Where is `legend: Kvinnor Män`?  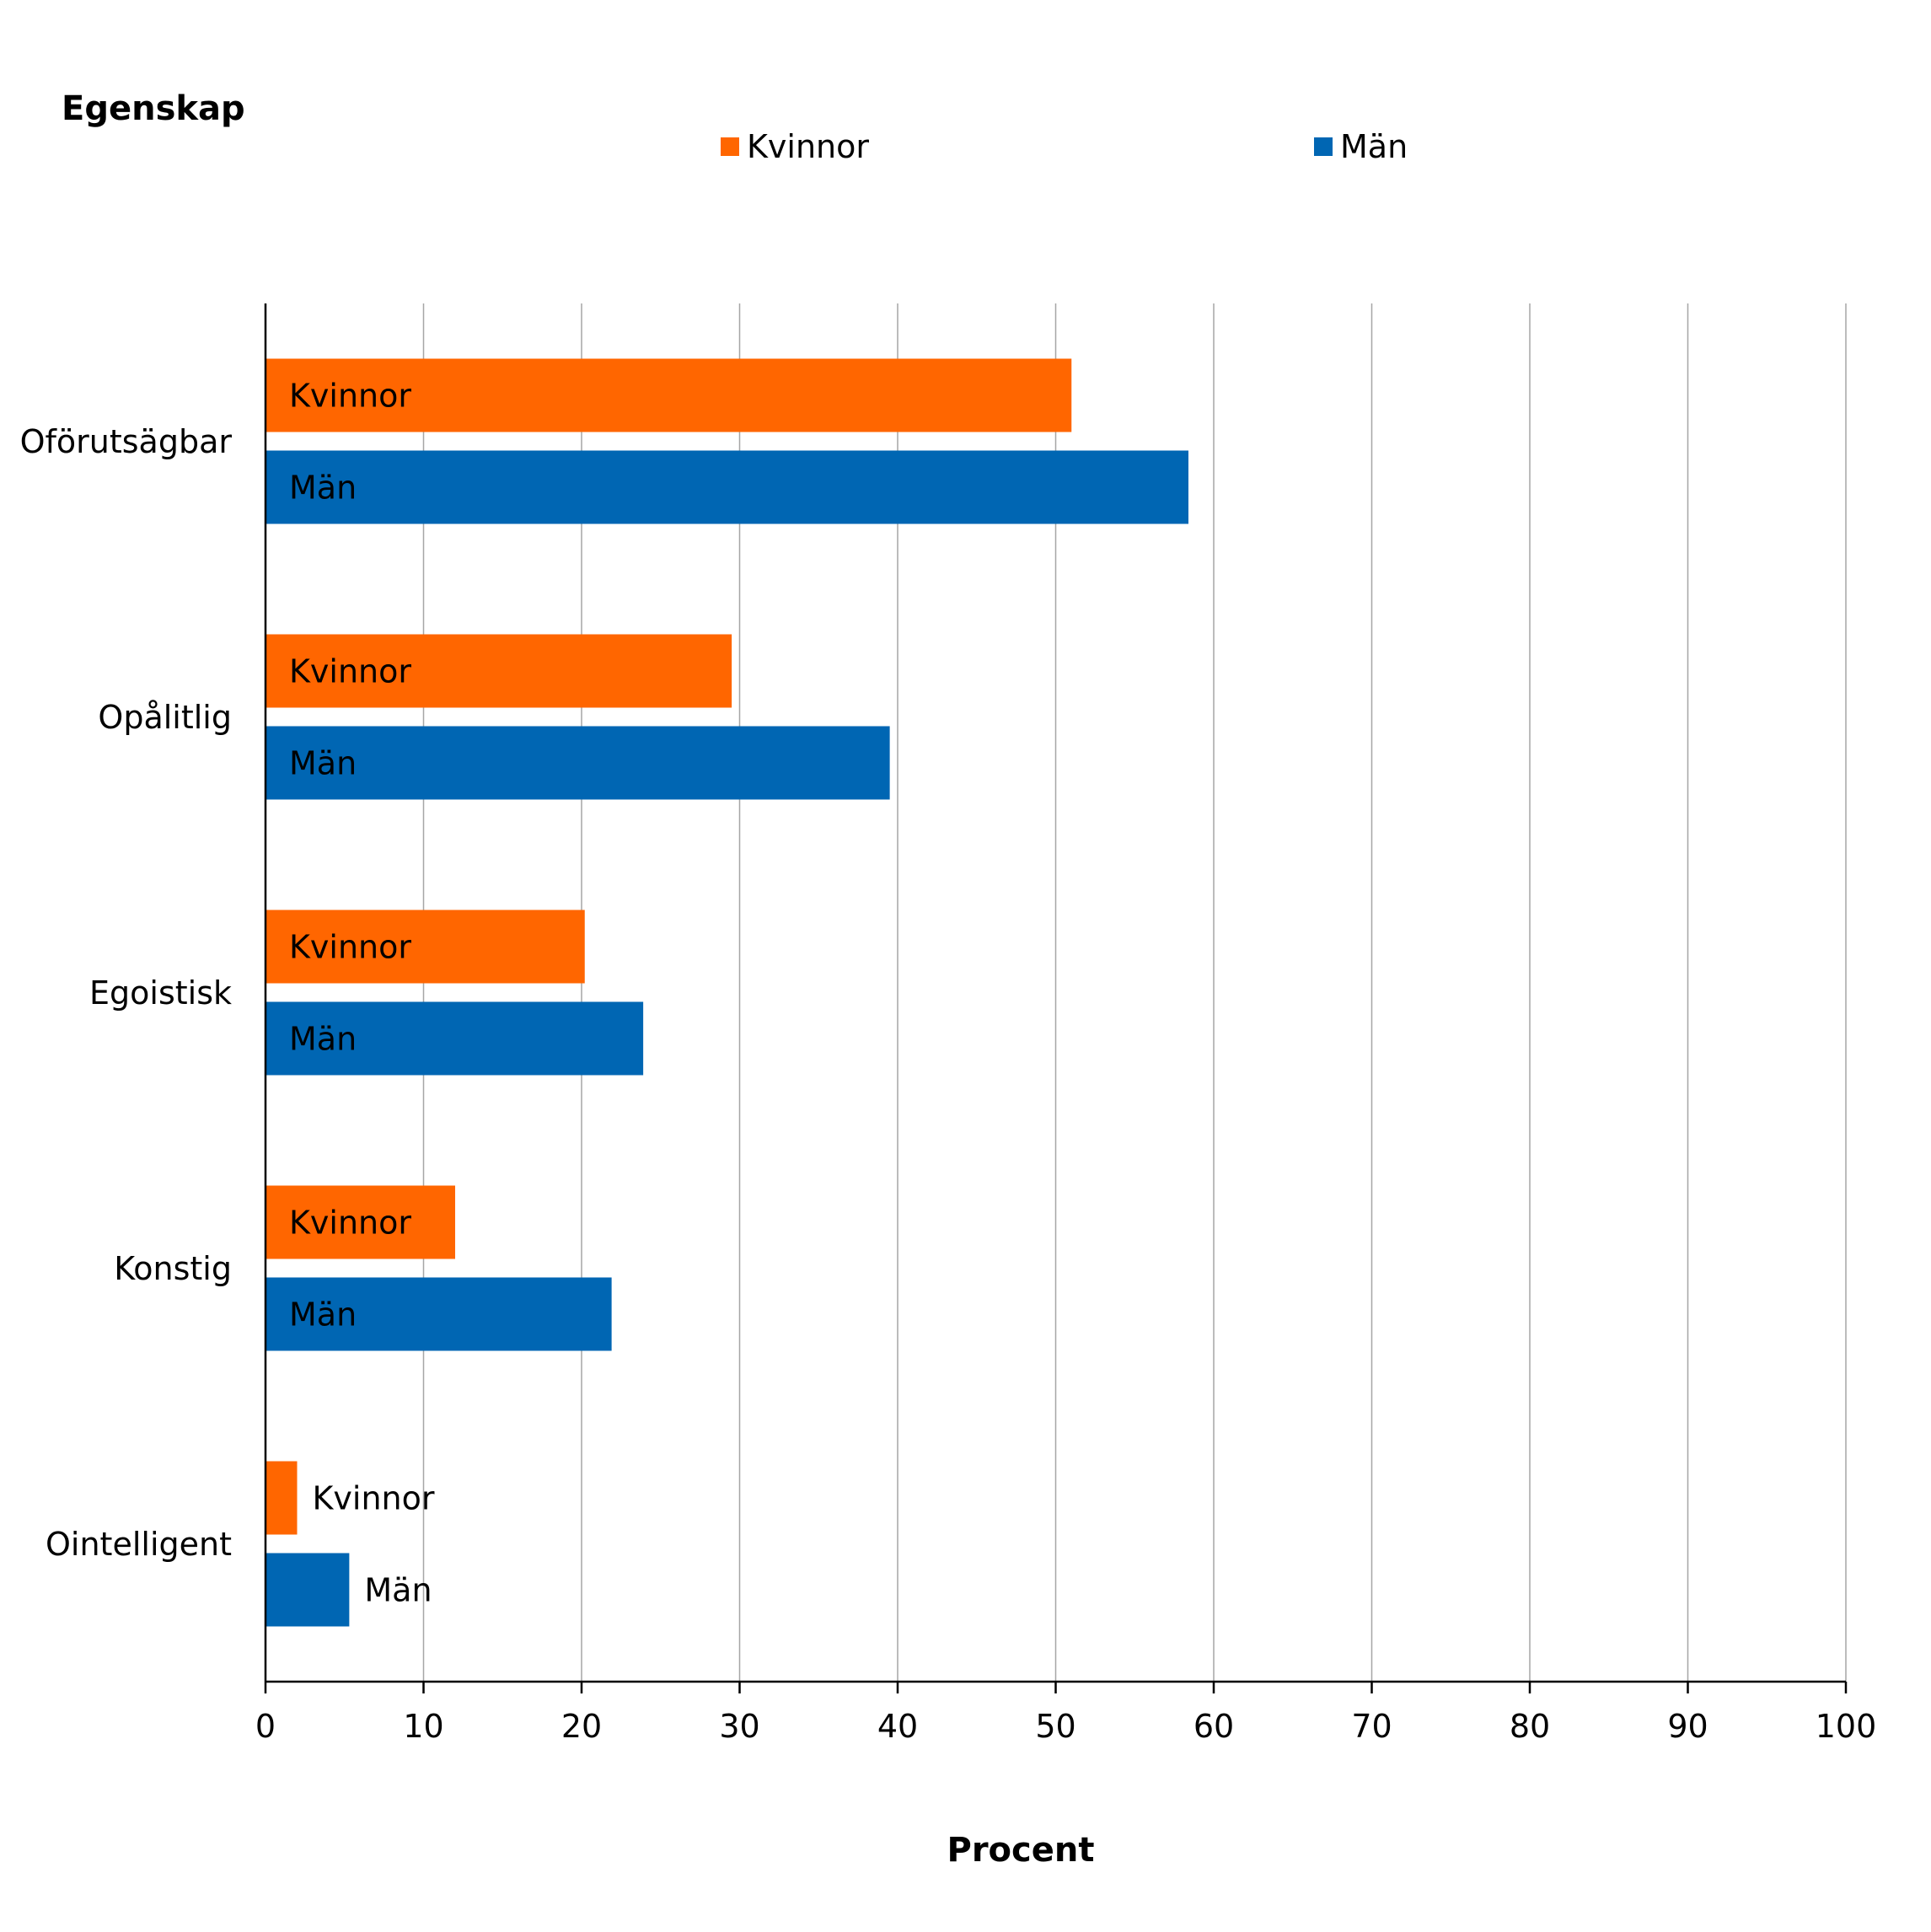
legend: Kvinnor Män is located at coordinates (1064, 146).